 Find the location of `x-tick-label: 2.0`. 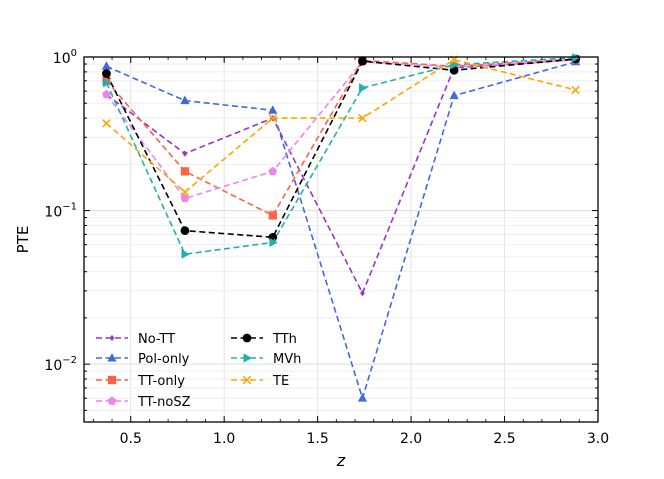

x-tick-label: 2.0 is located at coordinates (411, 439).